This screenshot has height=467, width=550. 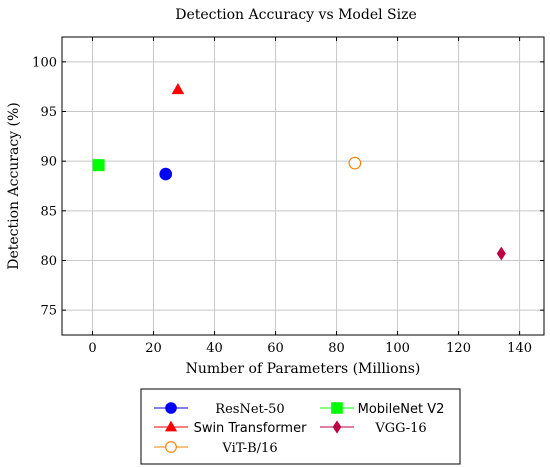 What do you see at coordinates (401, 409) in the screenshot?
I see `legend-label-mobilenet-v2: MobileNet V2` at bounding box center [401, 409].